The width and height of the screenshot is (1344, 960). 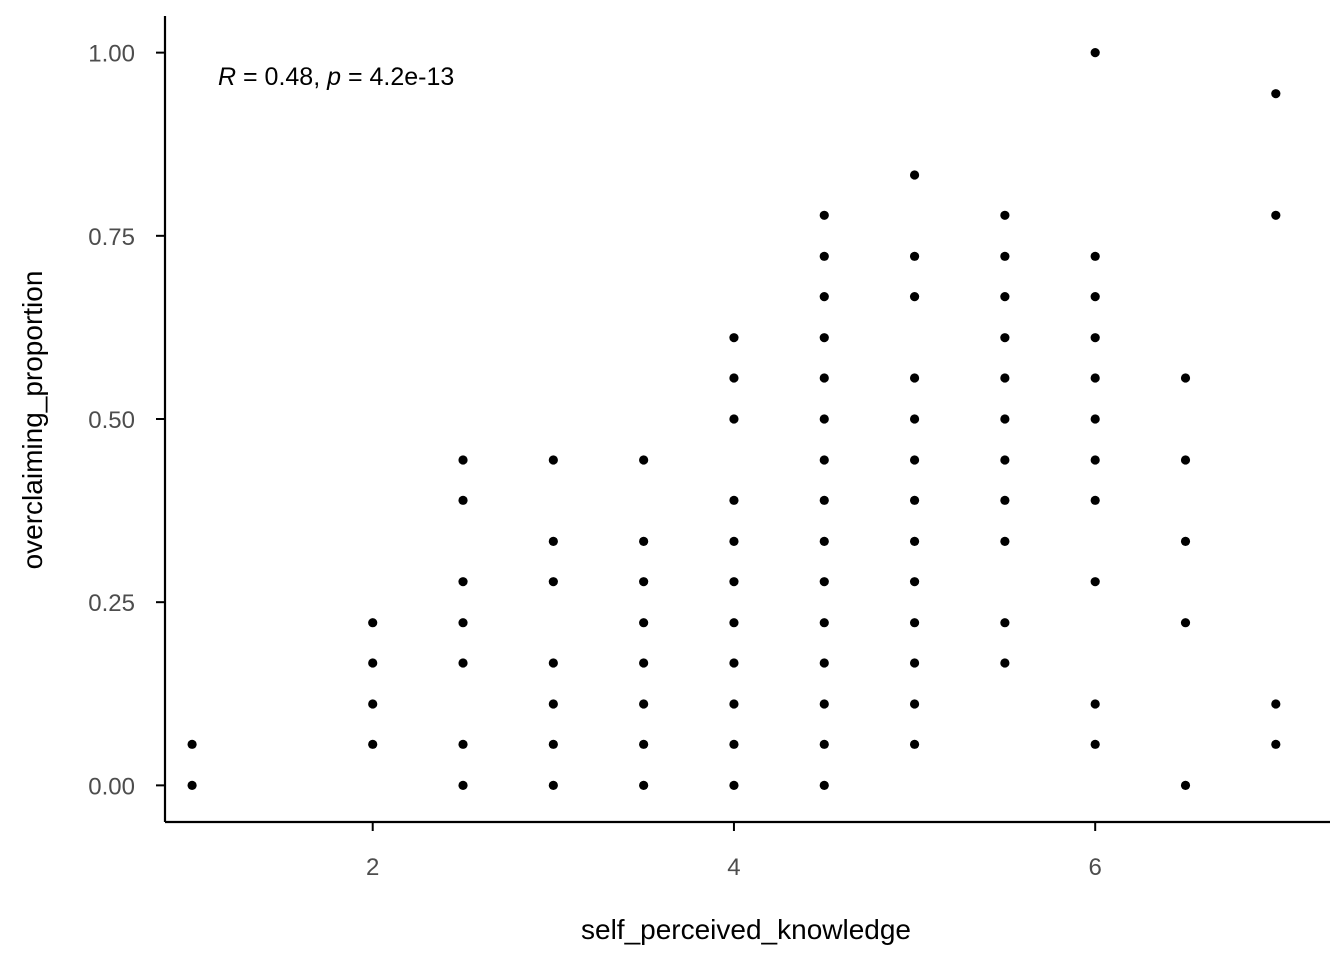 What do you see at coordinates (111, 237) in the screenshot?
I see `y-tick-label: 0.75` at bounding box center [111, 237].